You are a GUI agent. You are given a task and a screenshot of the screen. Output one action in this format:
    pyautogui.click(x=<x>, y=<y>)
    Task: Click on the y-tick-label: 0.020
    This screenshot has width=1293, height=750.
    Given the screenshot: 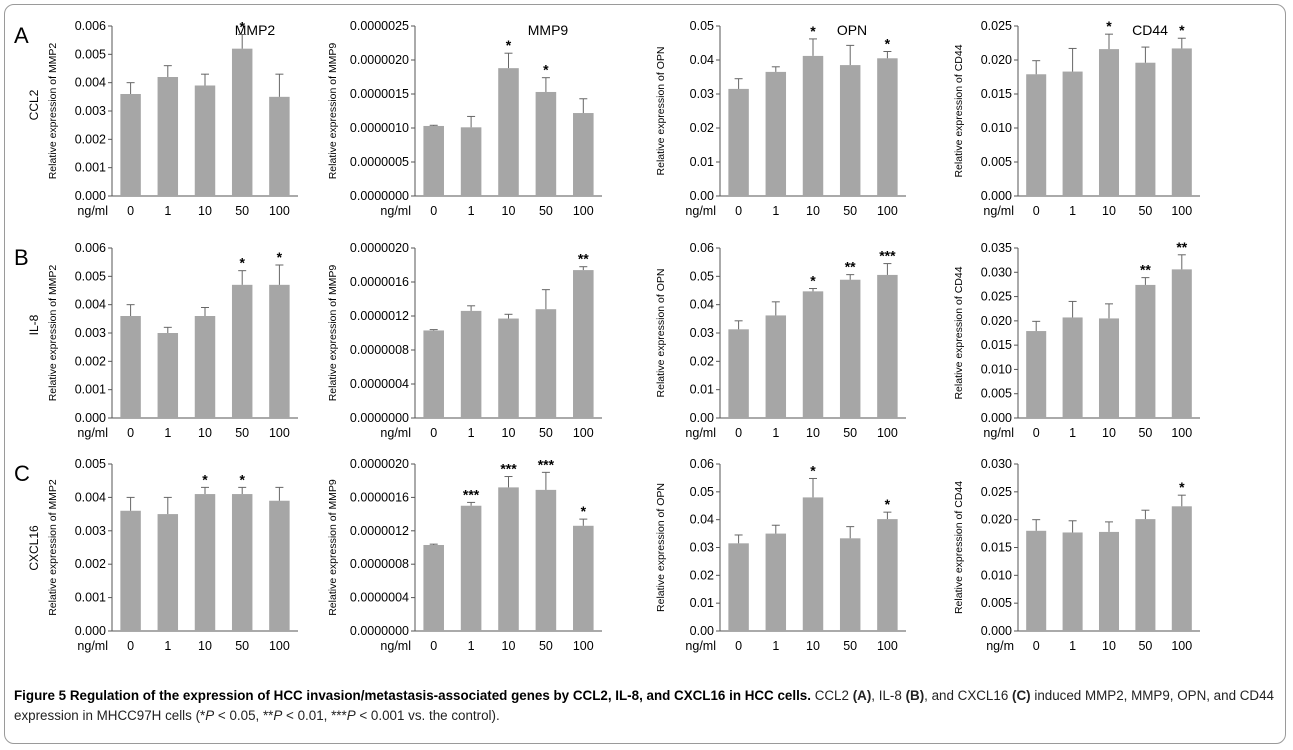 What is the action you would take?
    pyautogui.click(x=996, y=321)
    